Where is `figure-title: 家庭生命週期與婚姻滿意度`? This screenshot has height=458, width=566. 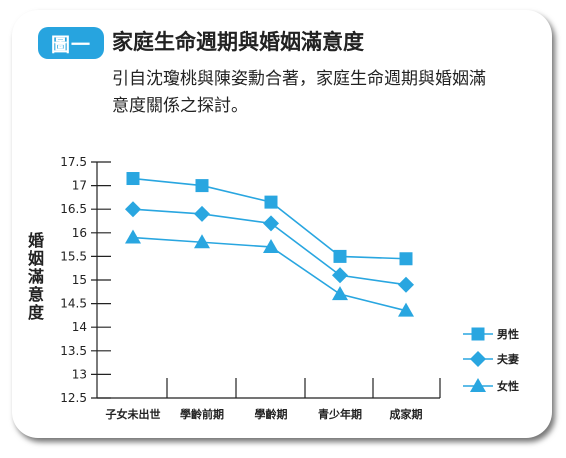 figure-title: 家庭生命週期與婚姻滿意度 is located at coordinates (238, 42).